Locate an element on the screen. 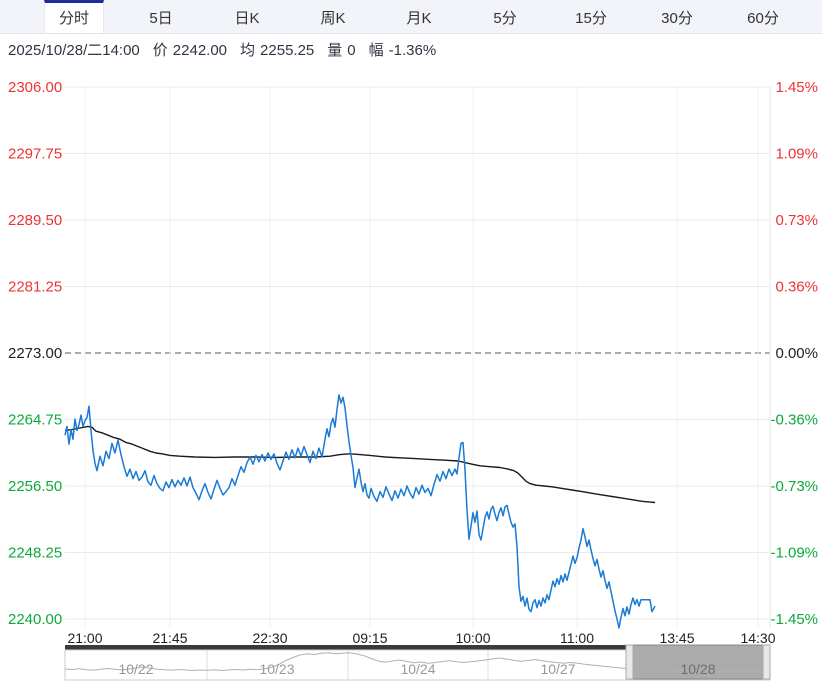 The height and width of the screenshot is (684, 822). info-value: 2025/10/28/二14:00 is located at coordinates (74, 50).